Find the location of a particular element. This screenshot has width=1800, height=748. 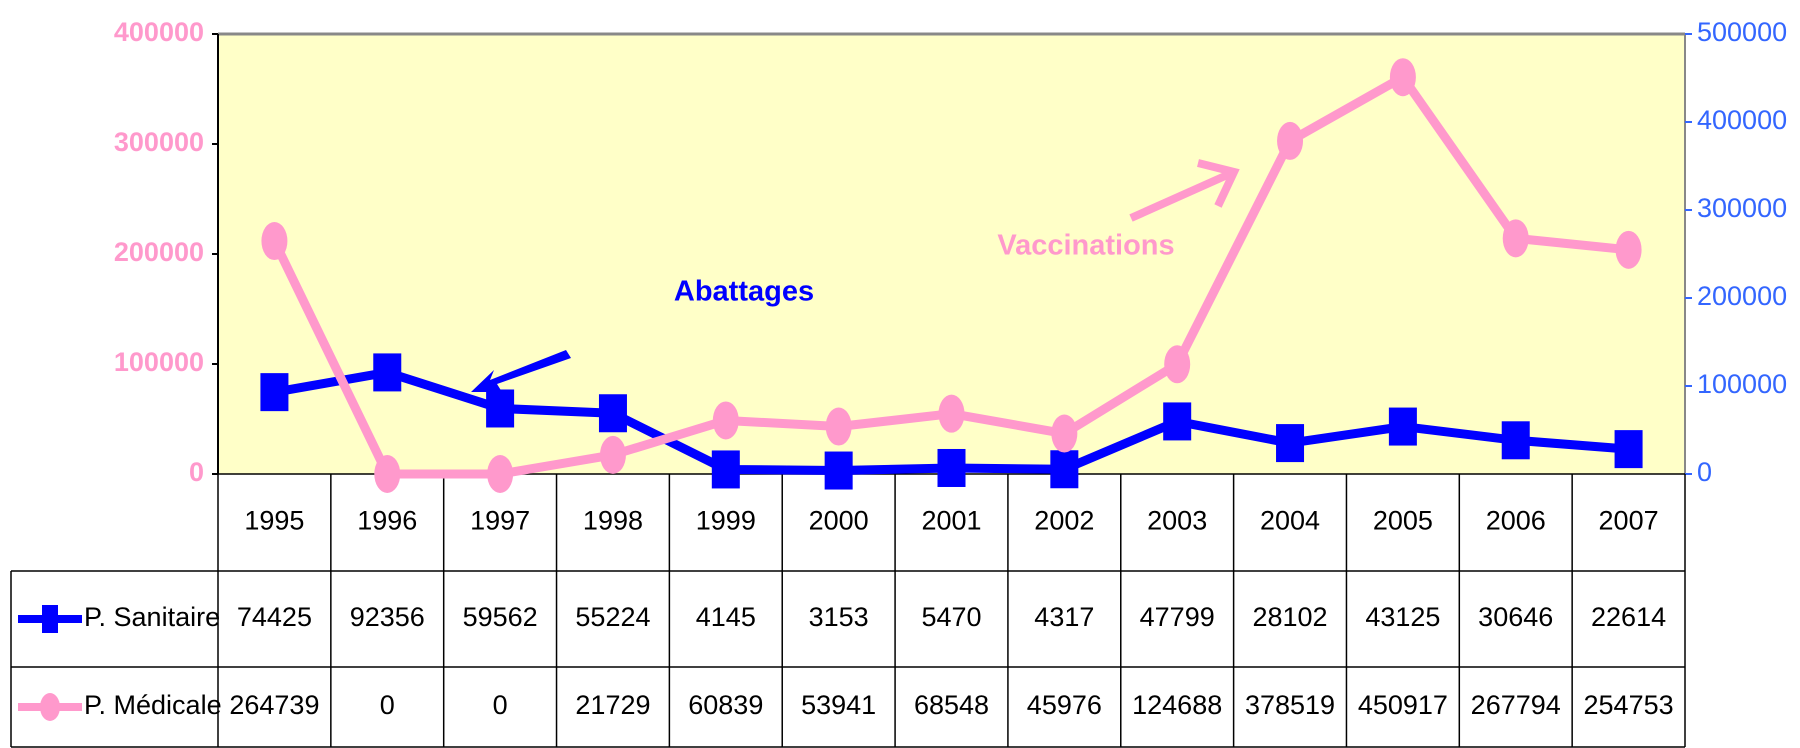

x-tick-label: 1997 is located at coordinates (500, 521).